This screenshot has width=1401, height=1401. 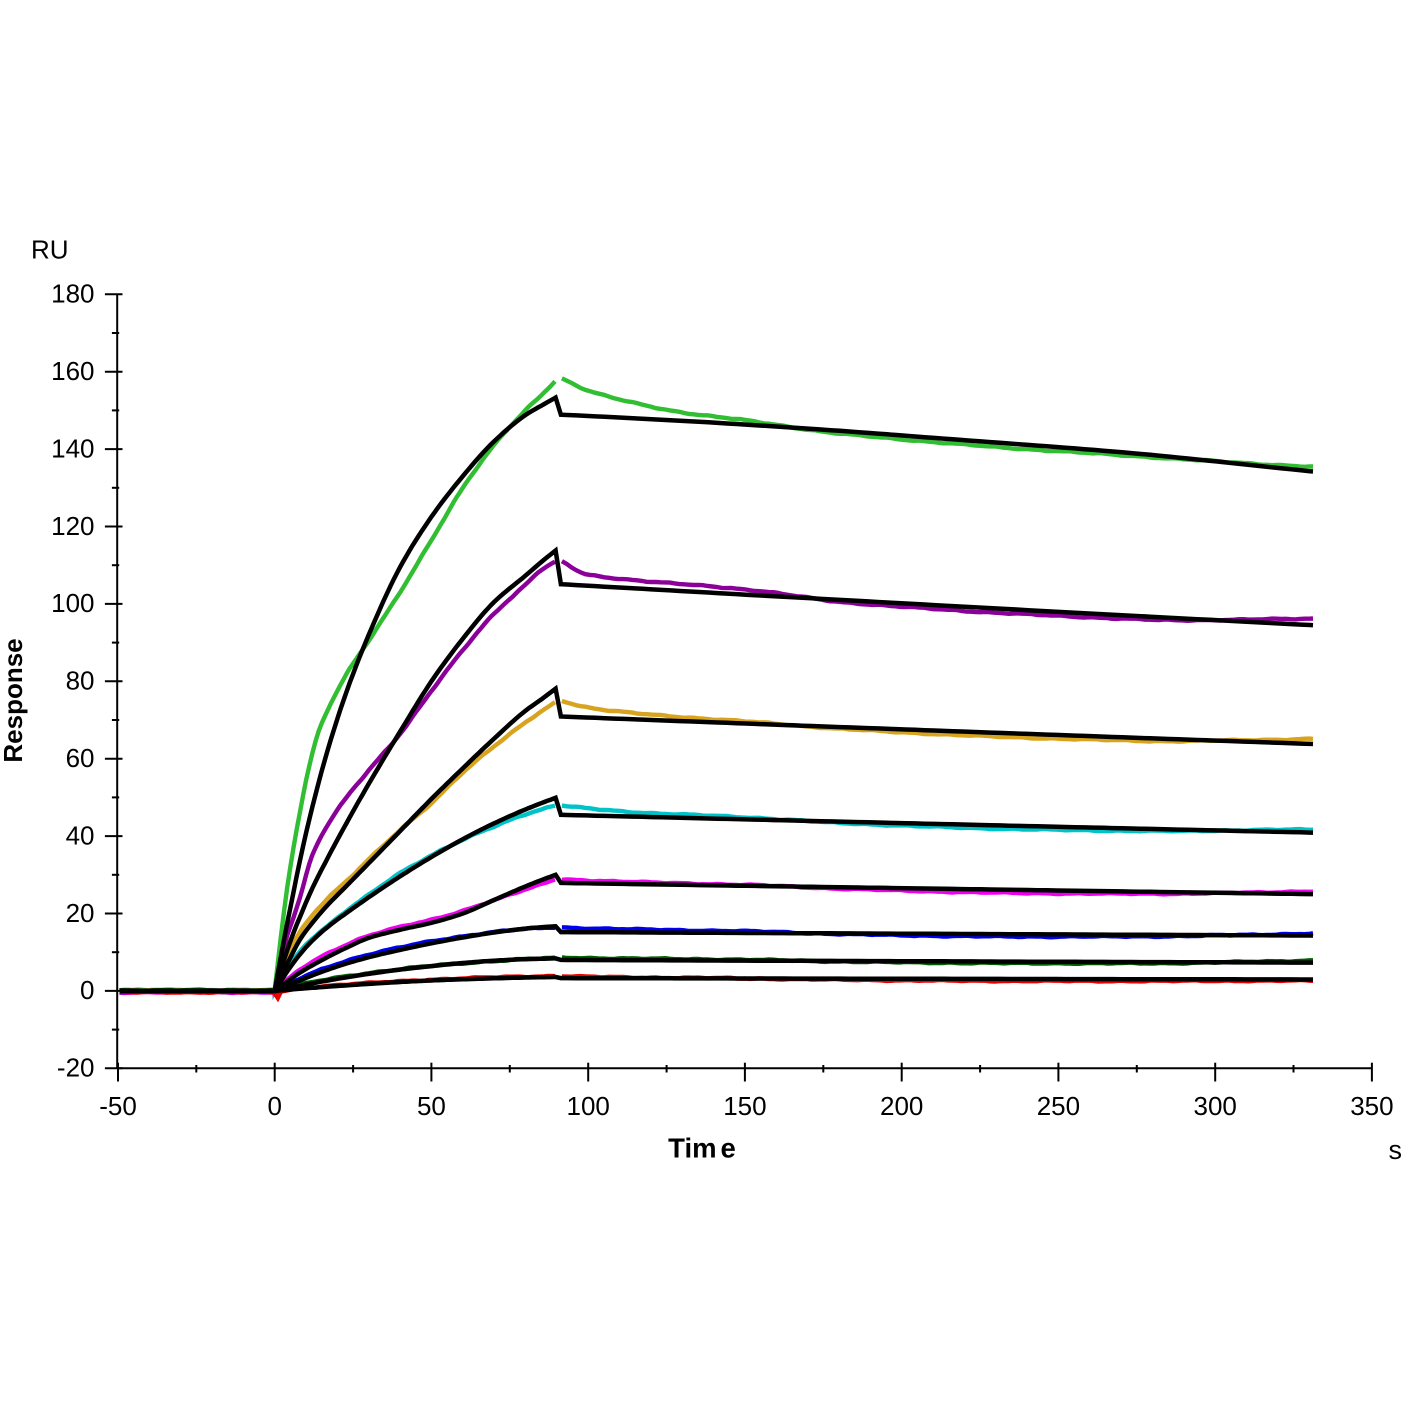 What do you see at coordinates (80, 913) in the screenshot?
I see `svg-text: 20` at bounding box center [80, 913].